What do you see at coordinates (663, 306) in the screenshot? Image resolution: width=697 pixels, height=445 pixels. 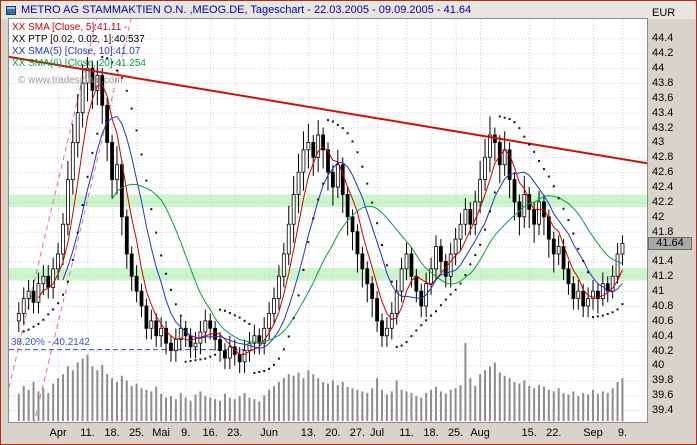 I see `y-axis-tick: 40.8` at bounding box center [663, 306].